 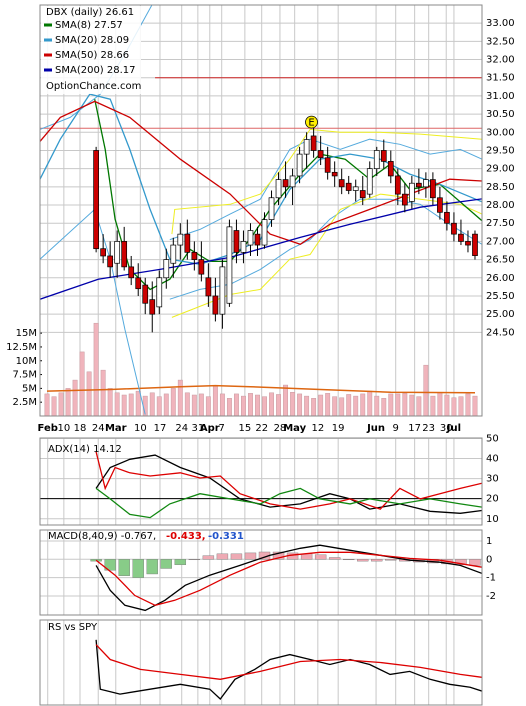 What do you see at coordinates (375, 428) in the screenshot?
I see `x-tick-label: Jun` at bounding box center [375, 428].